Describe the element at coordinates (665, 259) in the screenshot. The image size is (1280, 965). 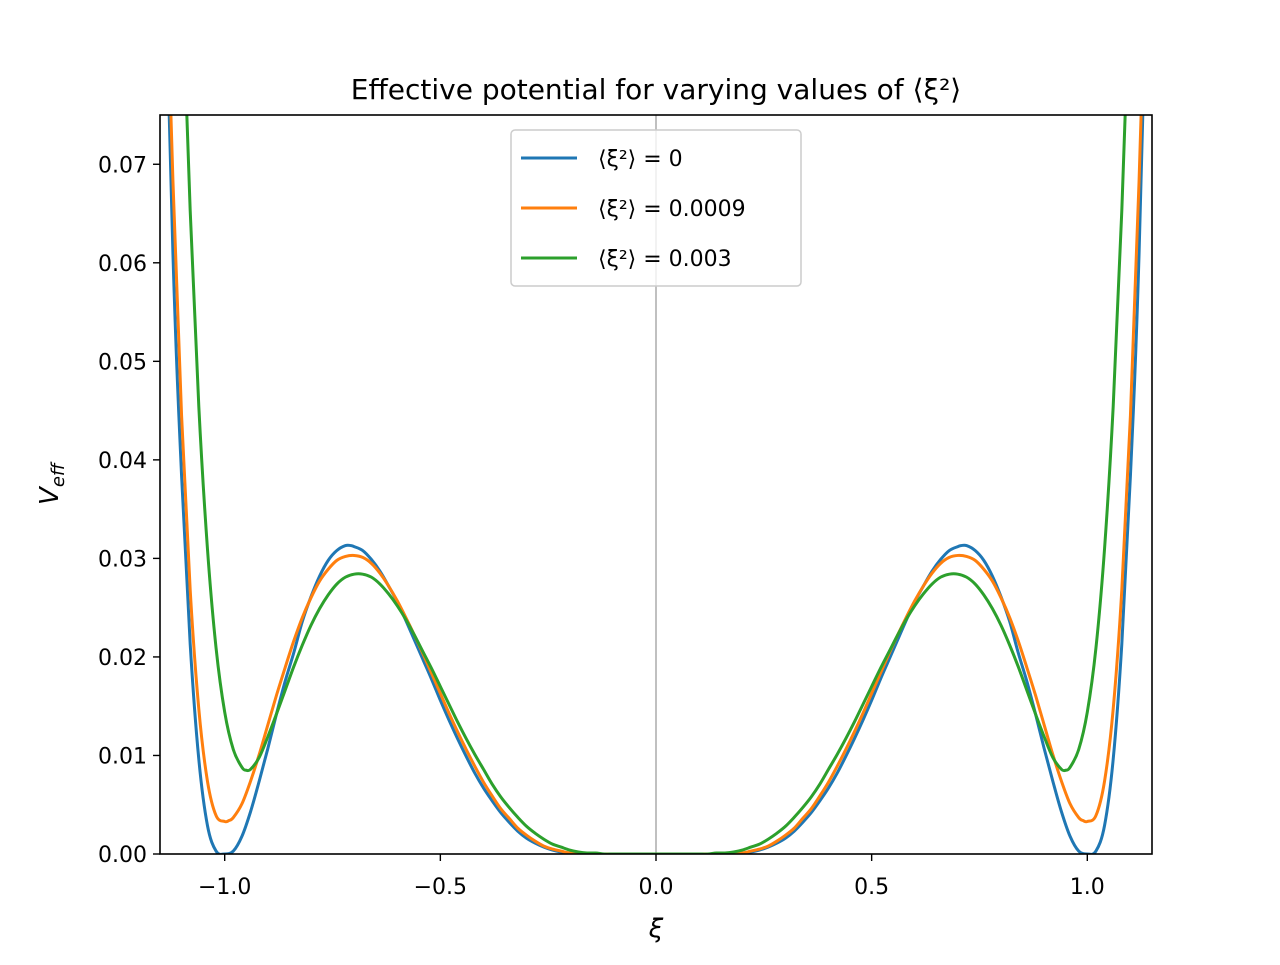
I see `legend-label-3: ⟨ξ²⟩ = 0.003` at that location.